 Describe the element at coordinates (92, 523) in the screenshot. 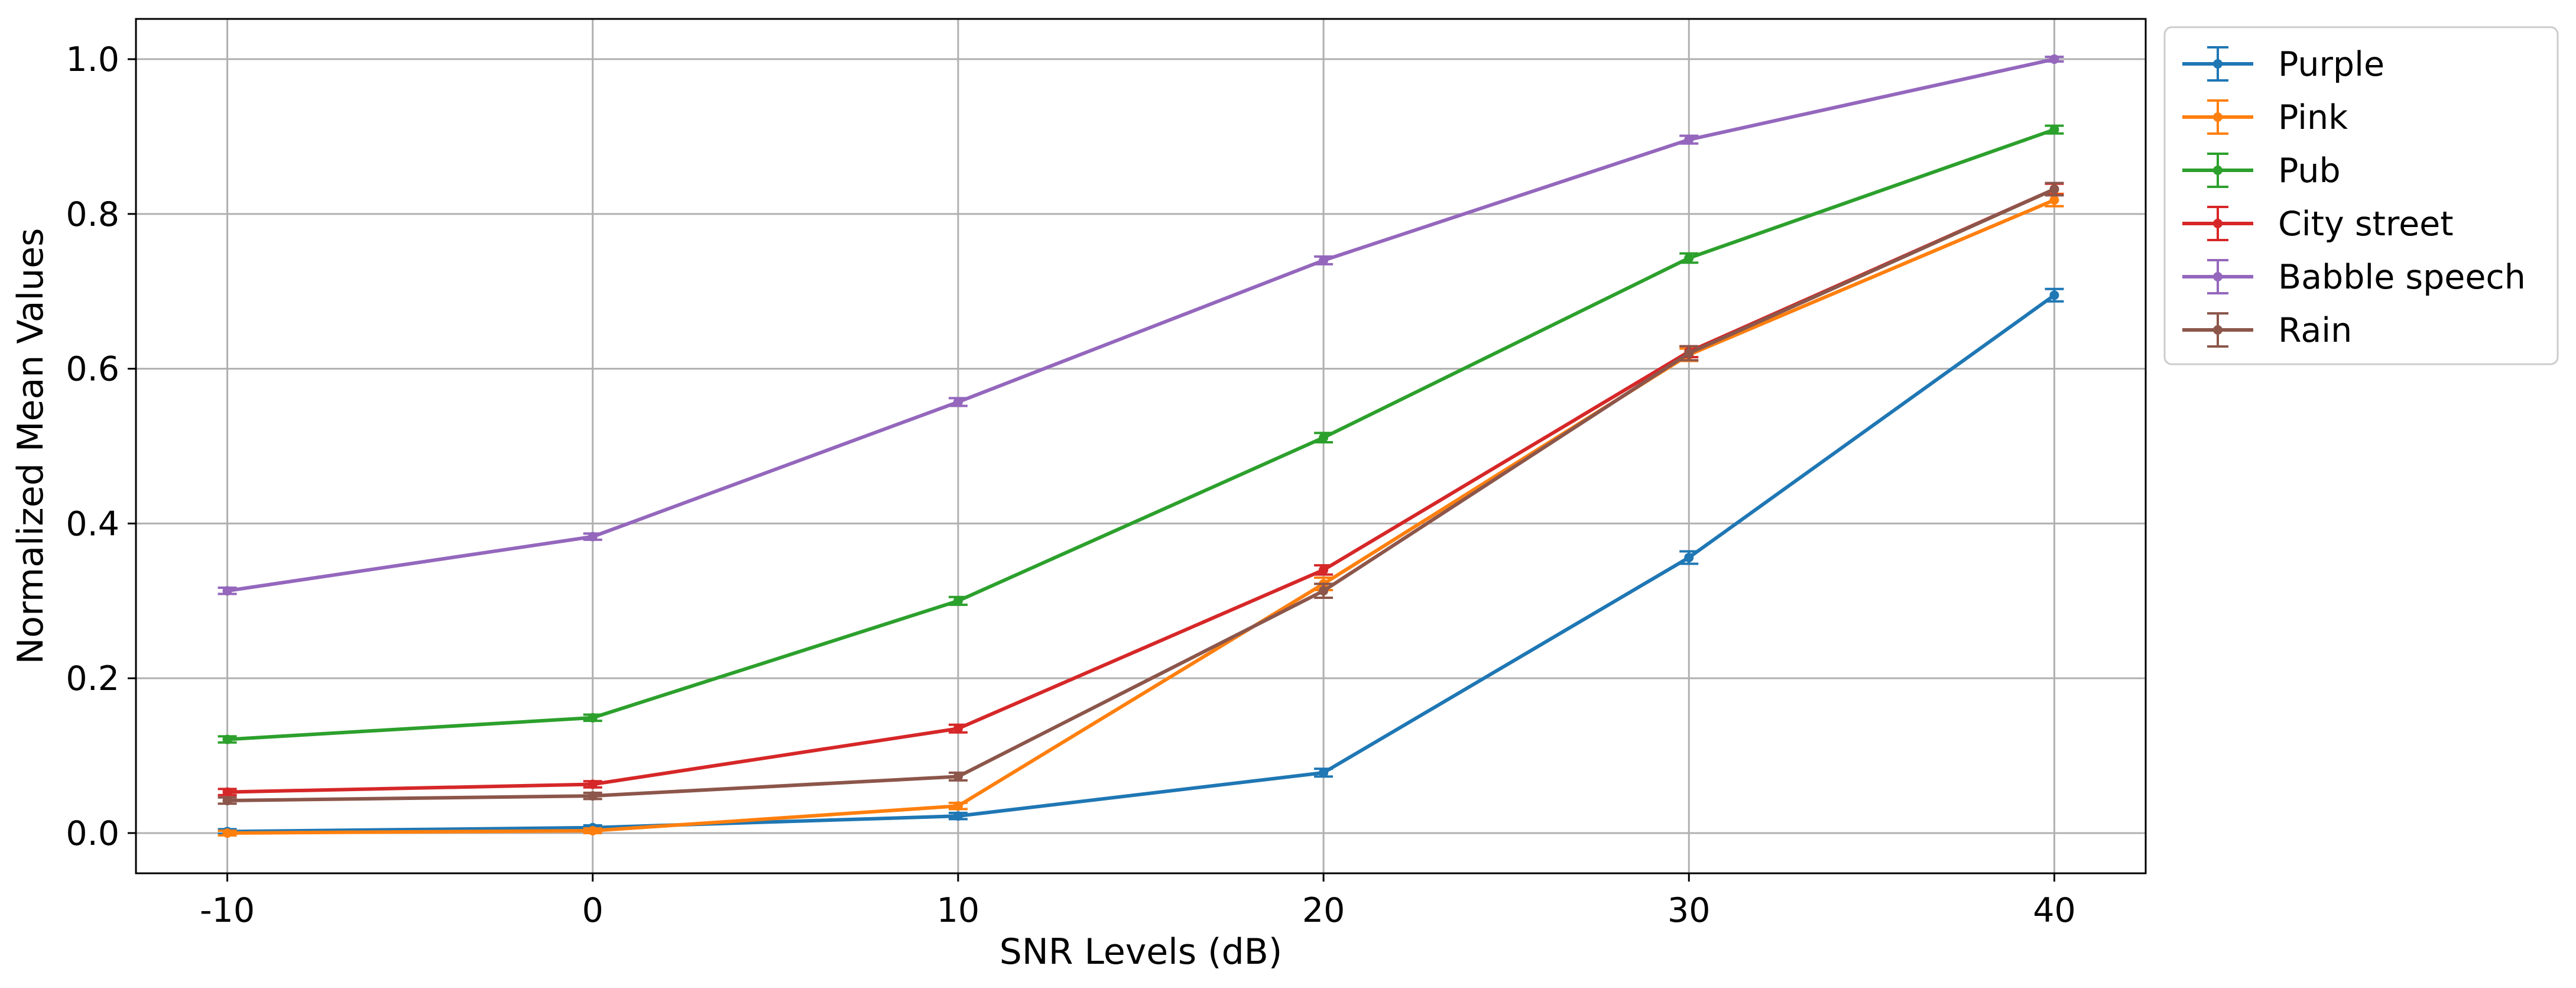

I see `y-tick-label: 0.4` at that location.